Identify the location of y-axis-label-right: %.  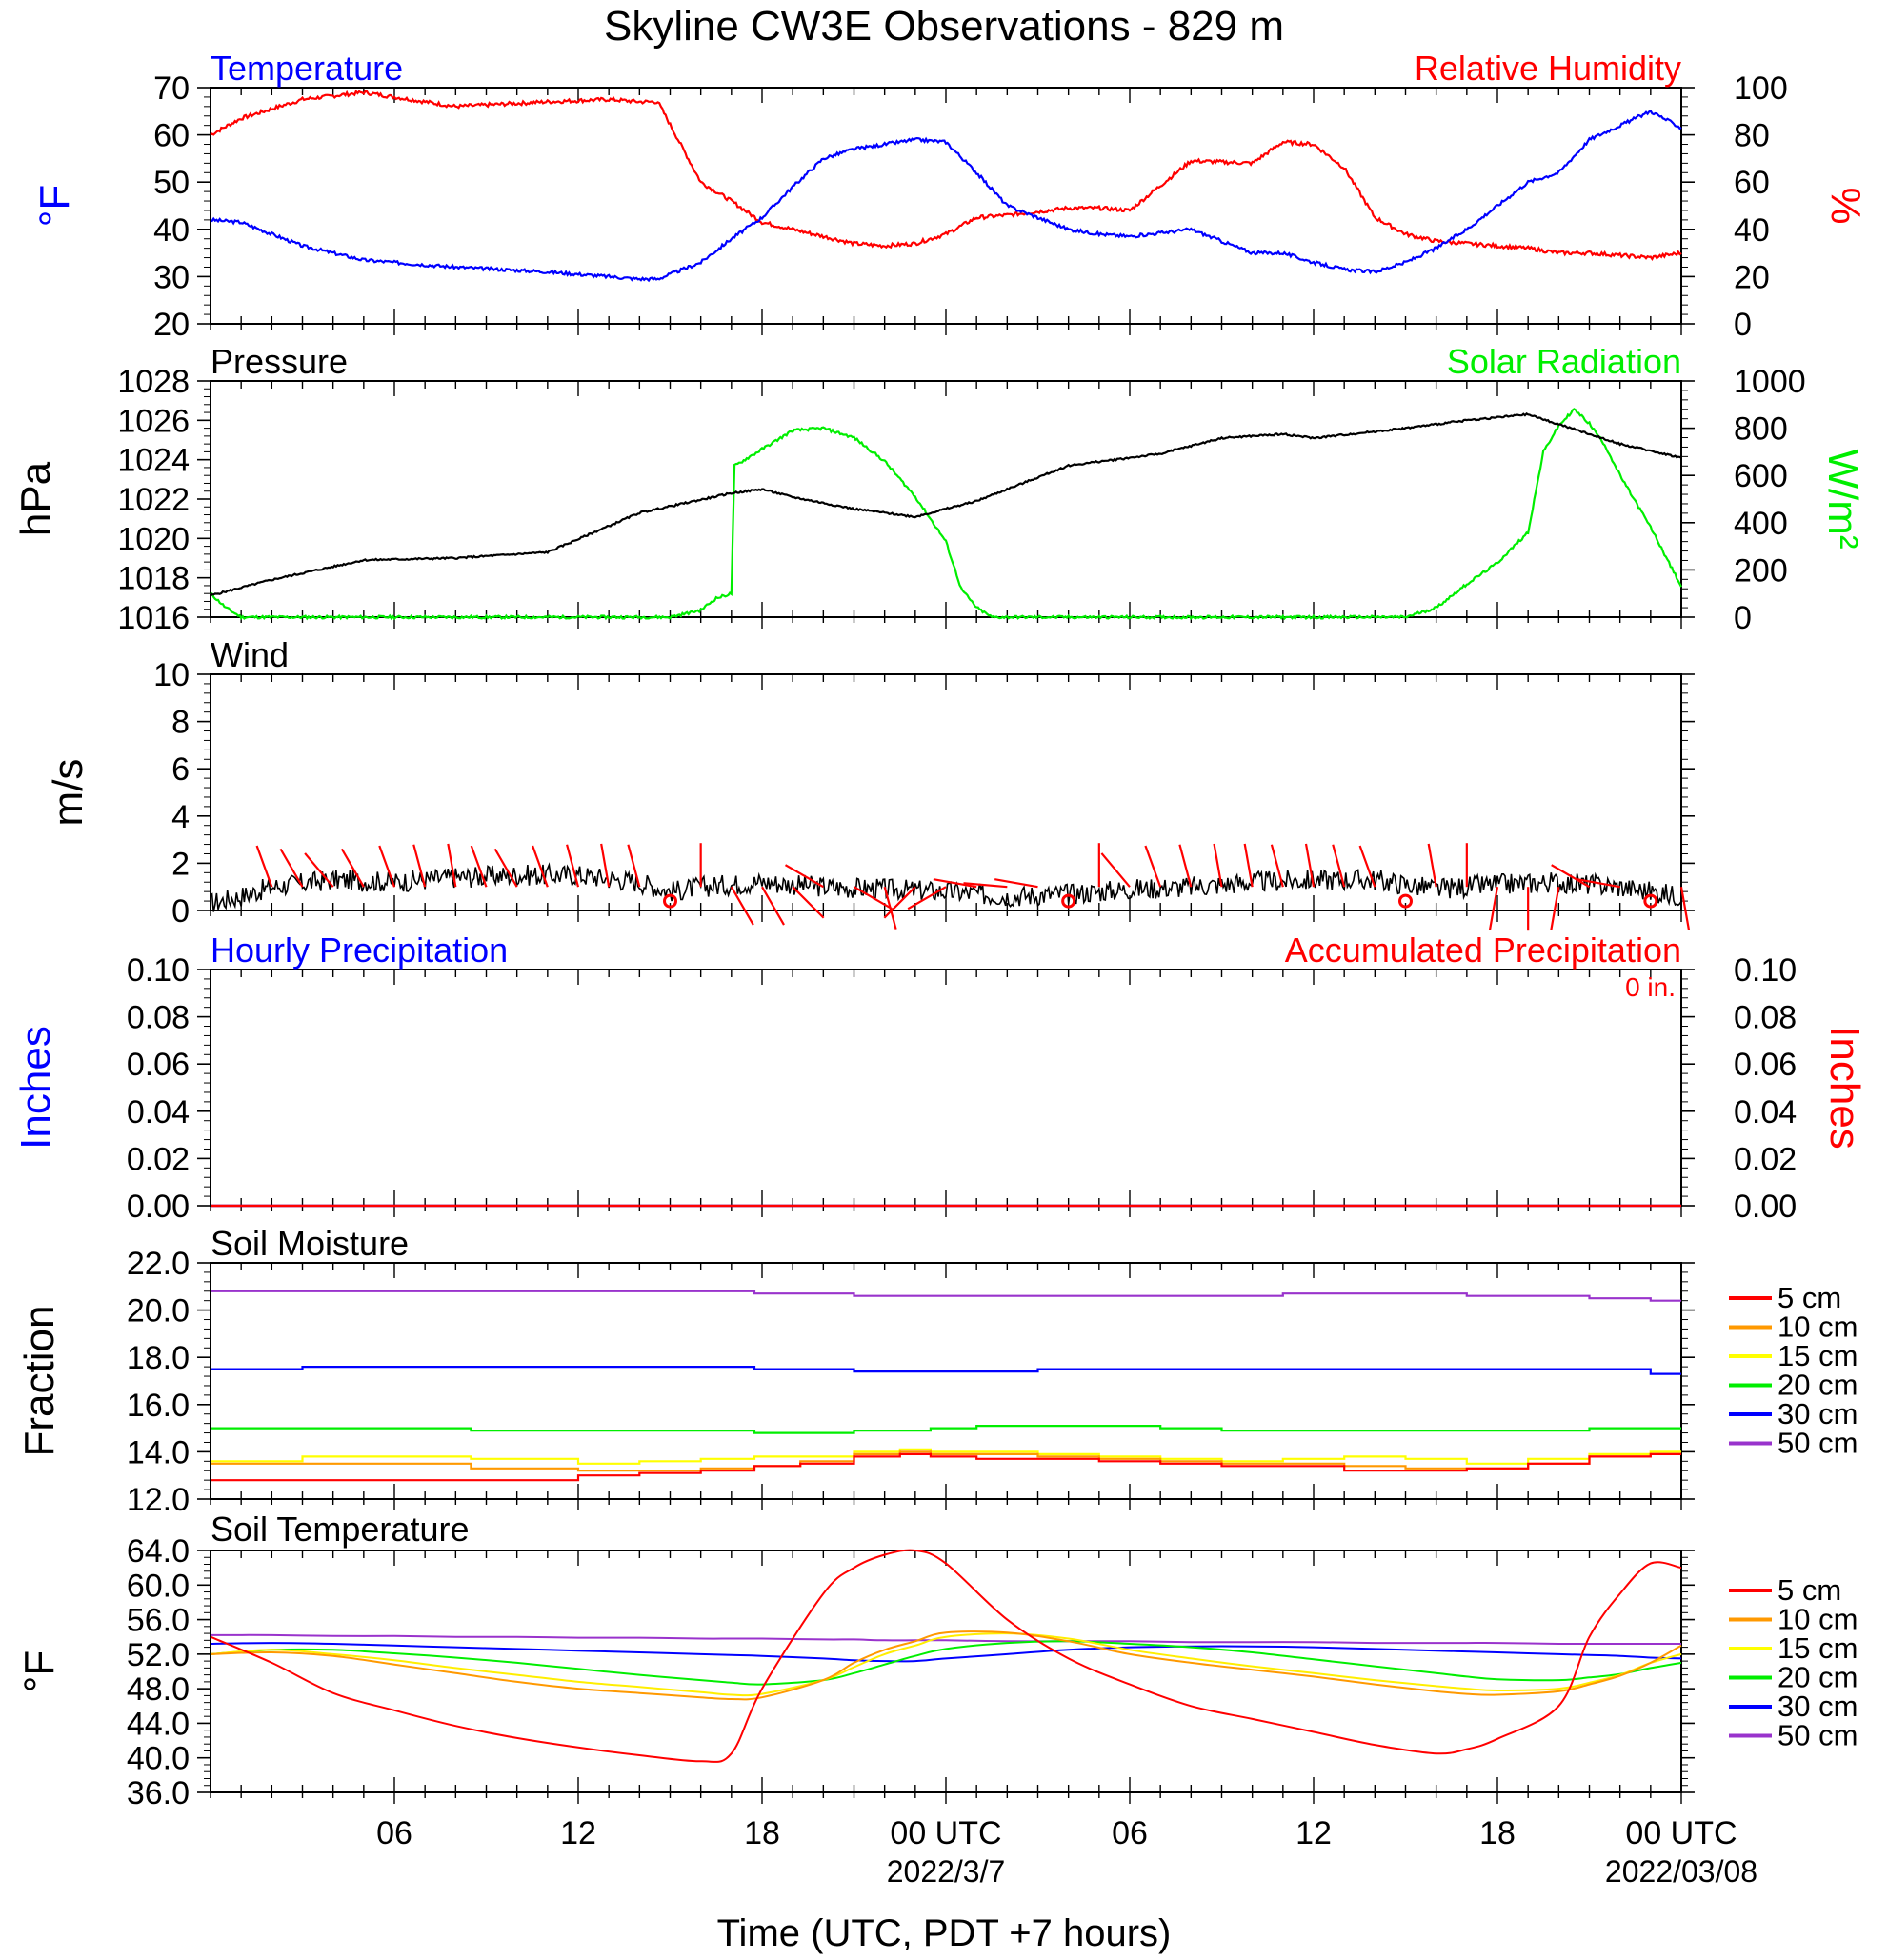
(1845, 205).